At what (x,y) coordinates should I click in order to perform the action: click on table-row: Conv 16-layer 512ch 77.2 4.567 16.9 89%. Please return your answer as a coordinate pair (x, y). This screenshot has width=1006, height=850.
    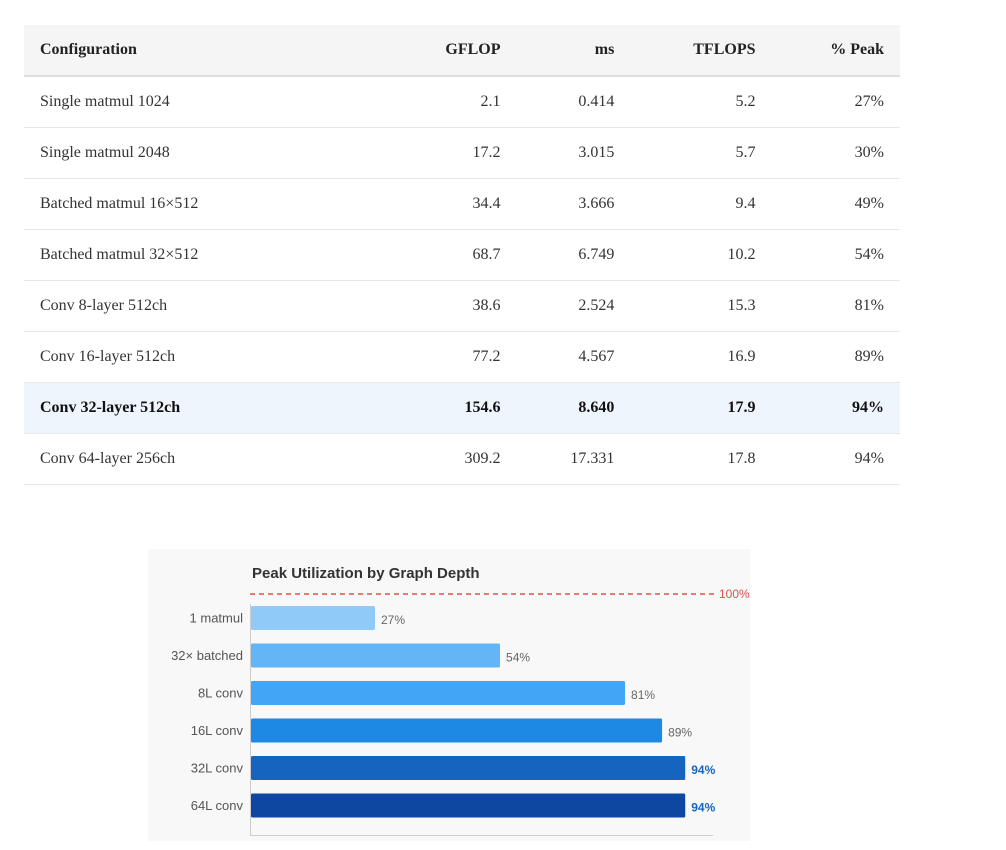
    Looking at the image, I should click on (462, 357).